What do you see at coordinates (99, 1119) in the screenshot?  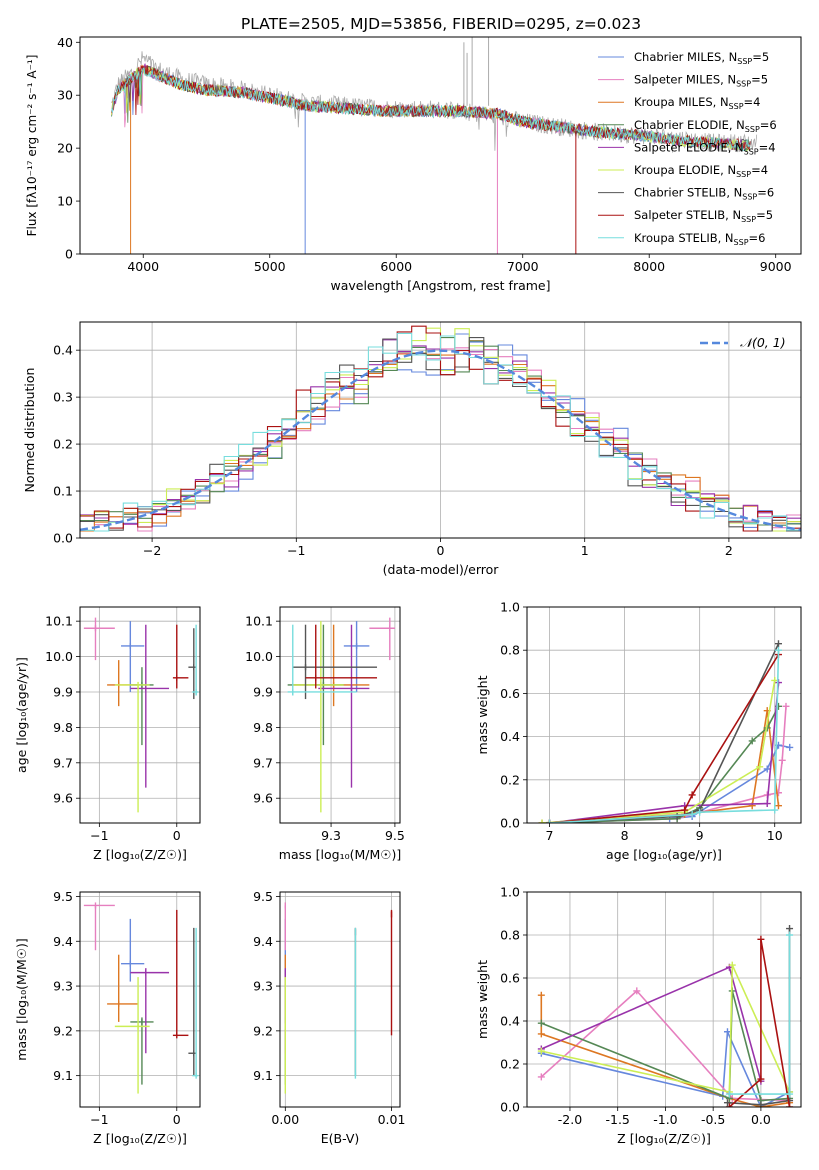 I see `x-tick-label: −1` at bounding box center [99, 1119].